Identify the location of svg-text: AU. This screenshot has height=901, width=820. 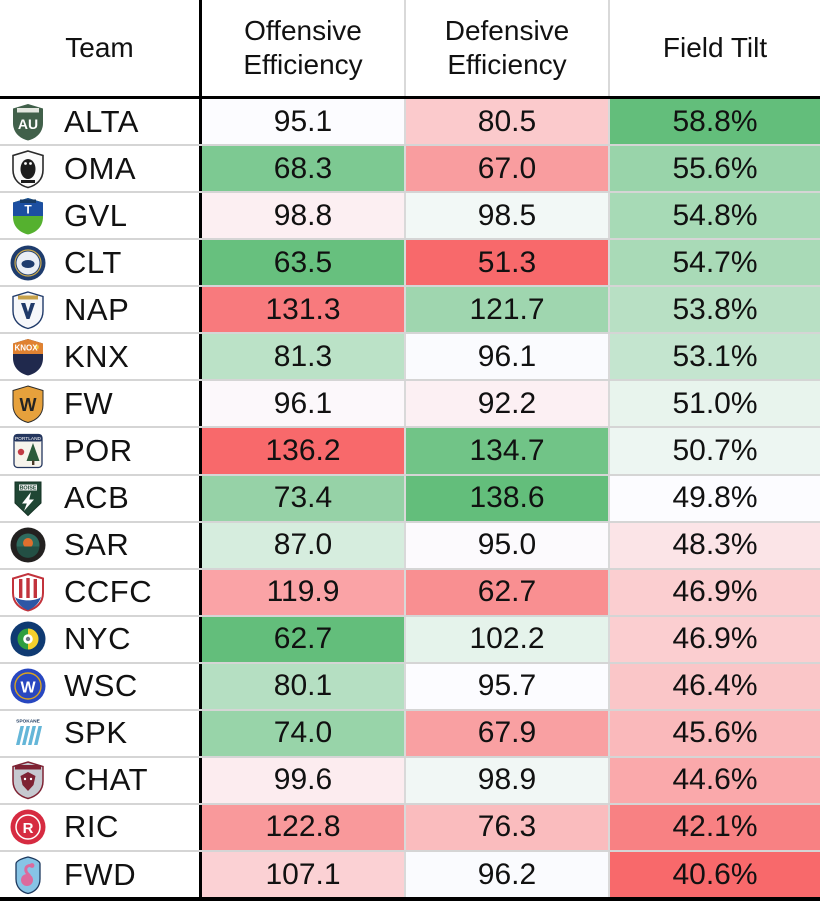
(28, 124).